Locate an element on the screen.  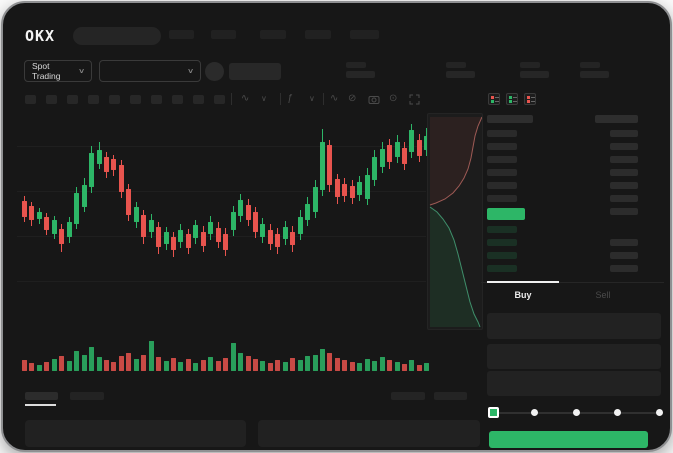
settings-icon: ⊙ is located at coordinates (393, 98).